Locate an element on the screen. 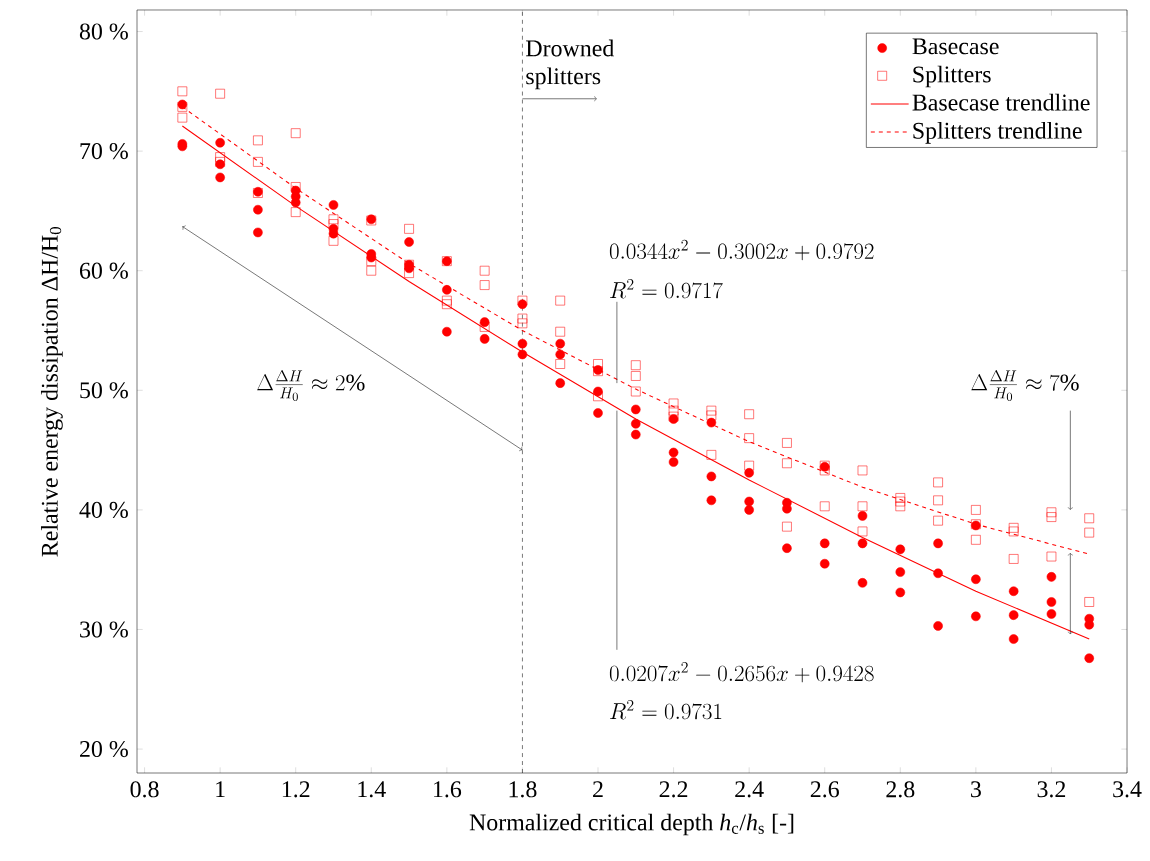 This screenshot has height=861, width=1150. x-tick-label: 3 is located at coordinates (976, 789).